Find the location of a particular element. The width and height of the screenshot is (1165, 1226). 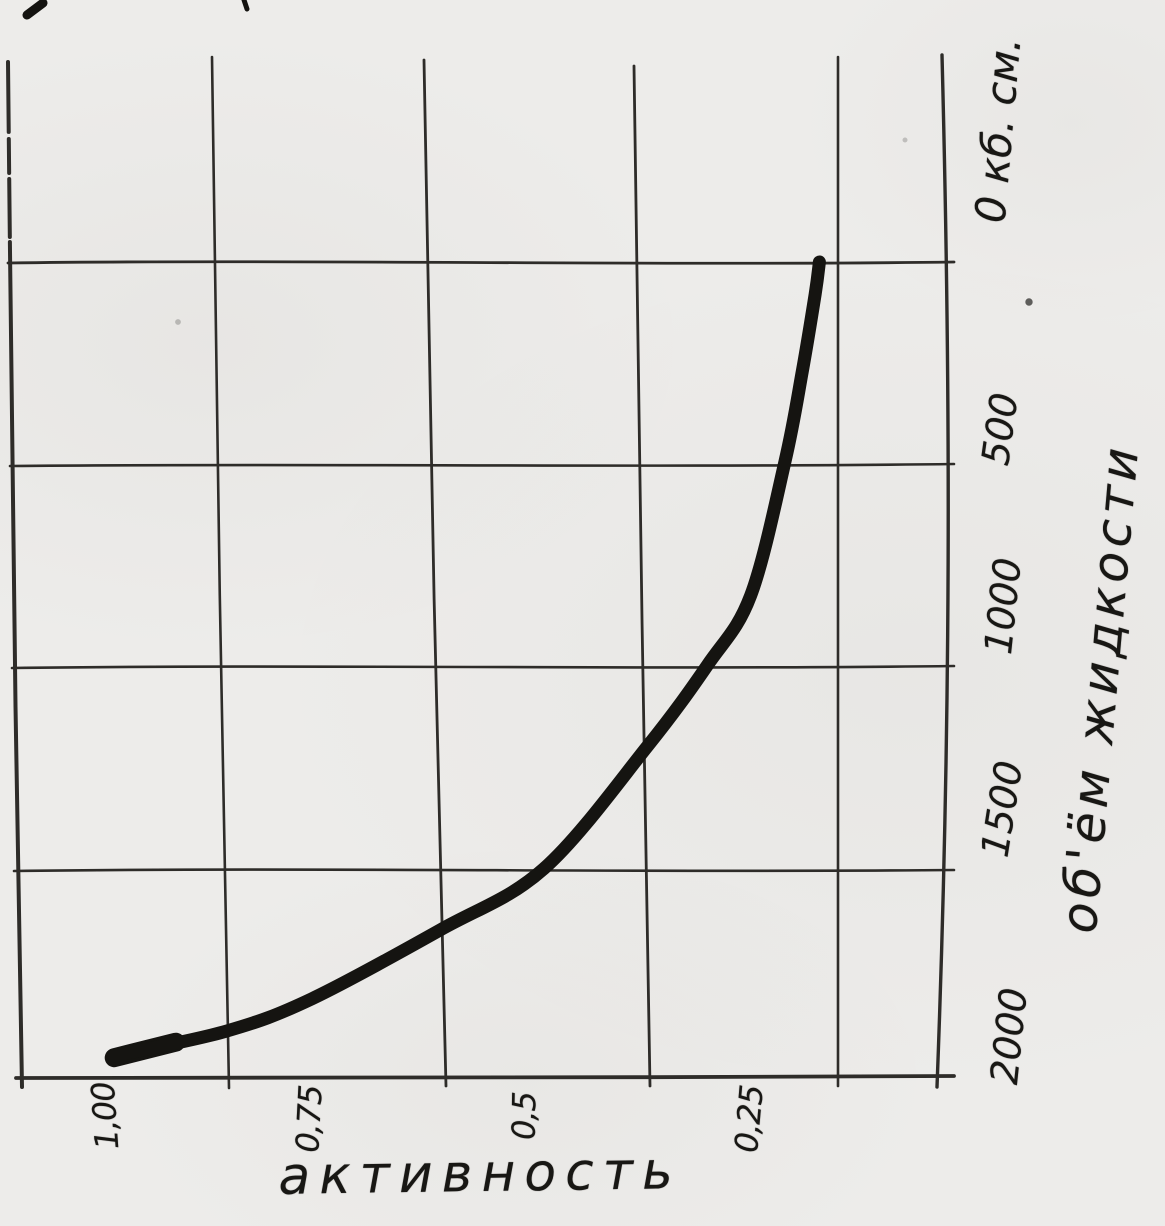

activity-tick-050: 0,5 is located at coordinates (524, 1116).